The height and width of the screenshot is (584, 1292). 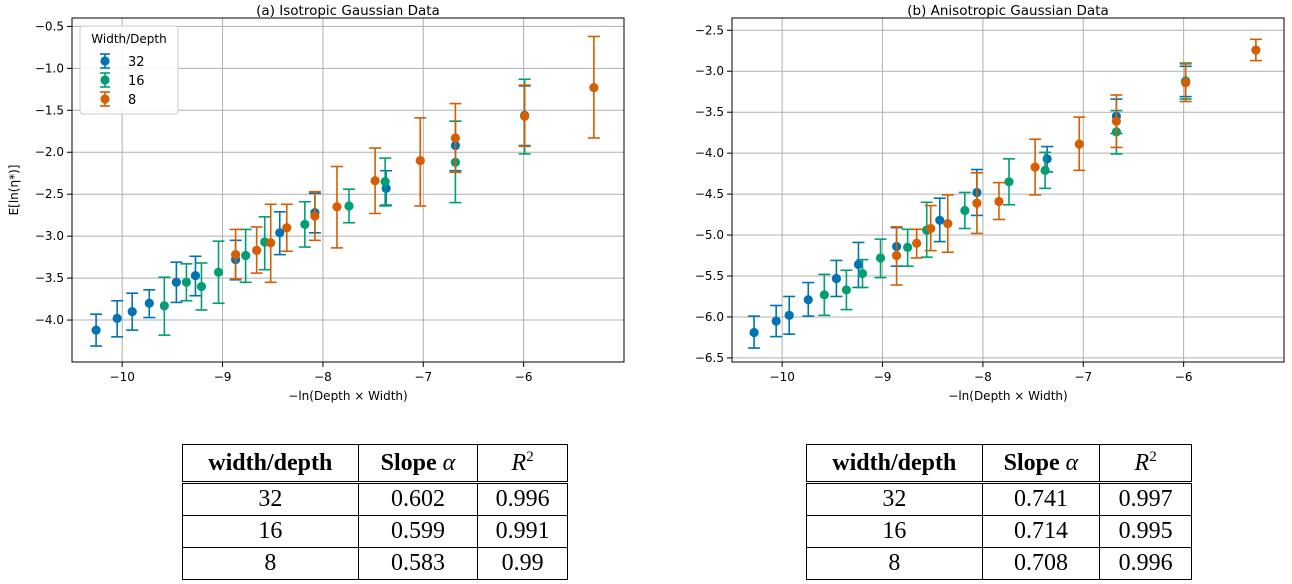 What do you see at coordinates (270, 464) in the screenshot?
I see `header-width-depth: width/depth` at bounding box center [270, 464].